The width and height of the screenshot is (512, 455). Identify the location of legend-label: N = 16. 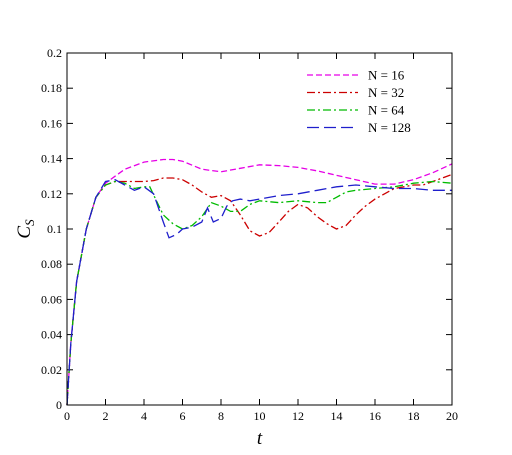
(386, 75).